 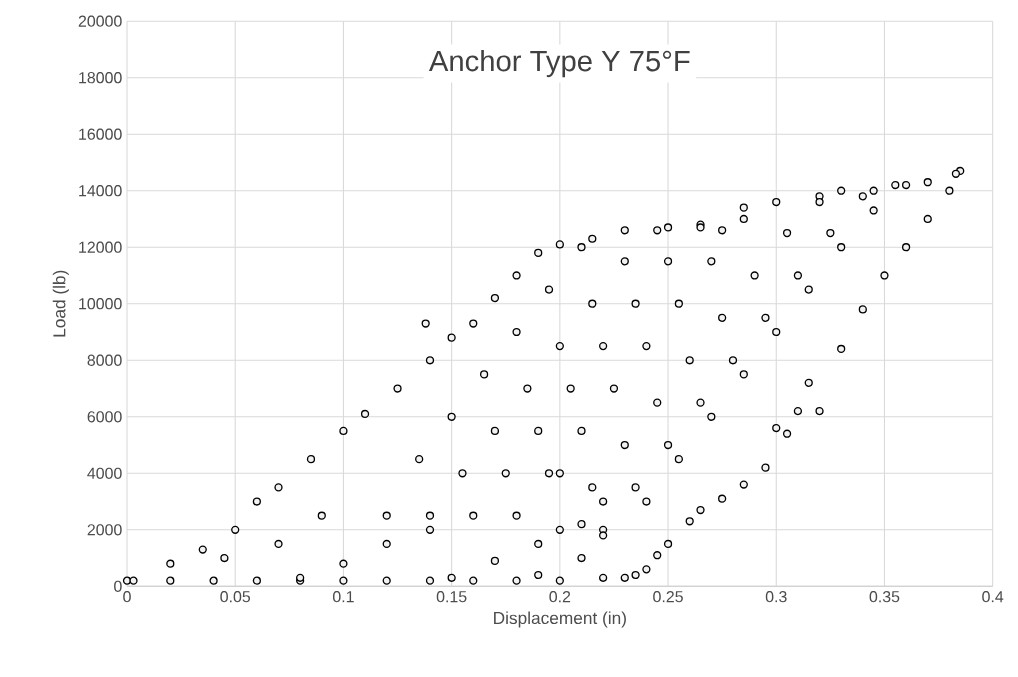 What do you see at coordinates (104, 360) in the screenshot?
I see `y-tick-label: 8000` at bounding box center [104, 360].